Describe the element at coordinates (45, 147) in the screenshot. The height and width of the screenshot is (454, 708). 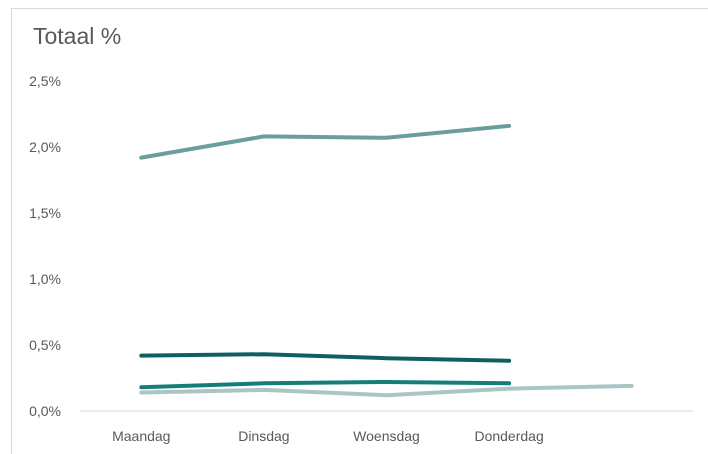
I see `y-tick-label: 2,0%` at that location.